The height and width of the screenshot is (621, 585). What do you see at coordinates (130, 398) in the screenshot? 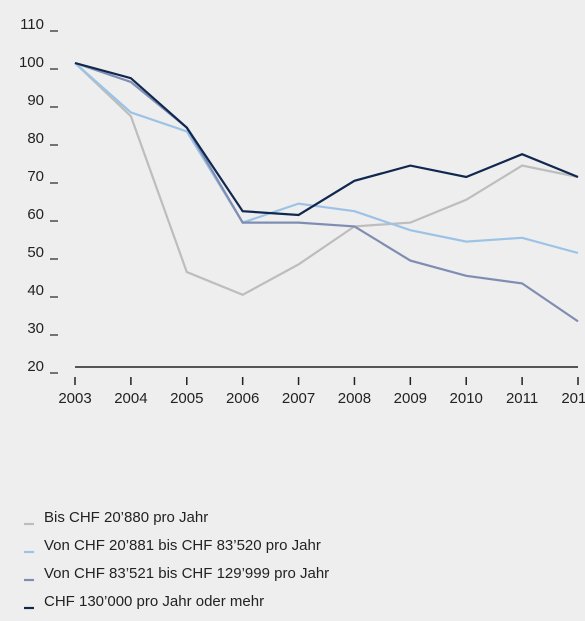
I see `x-tick-label: 2004` at bounding box center [130, 398].